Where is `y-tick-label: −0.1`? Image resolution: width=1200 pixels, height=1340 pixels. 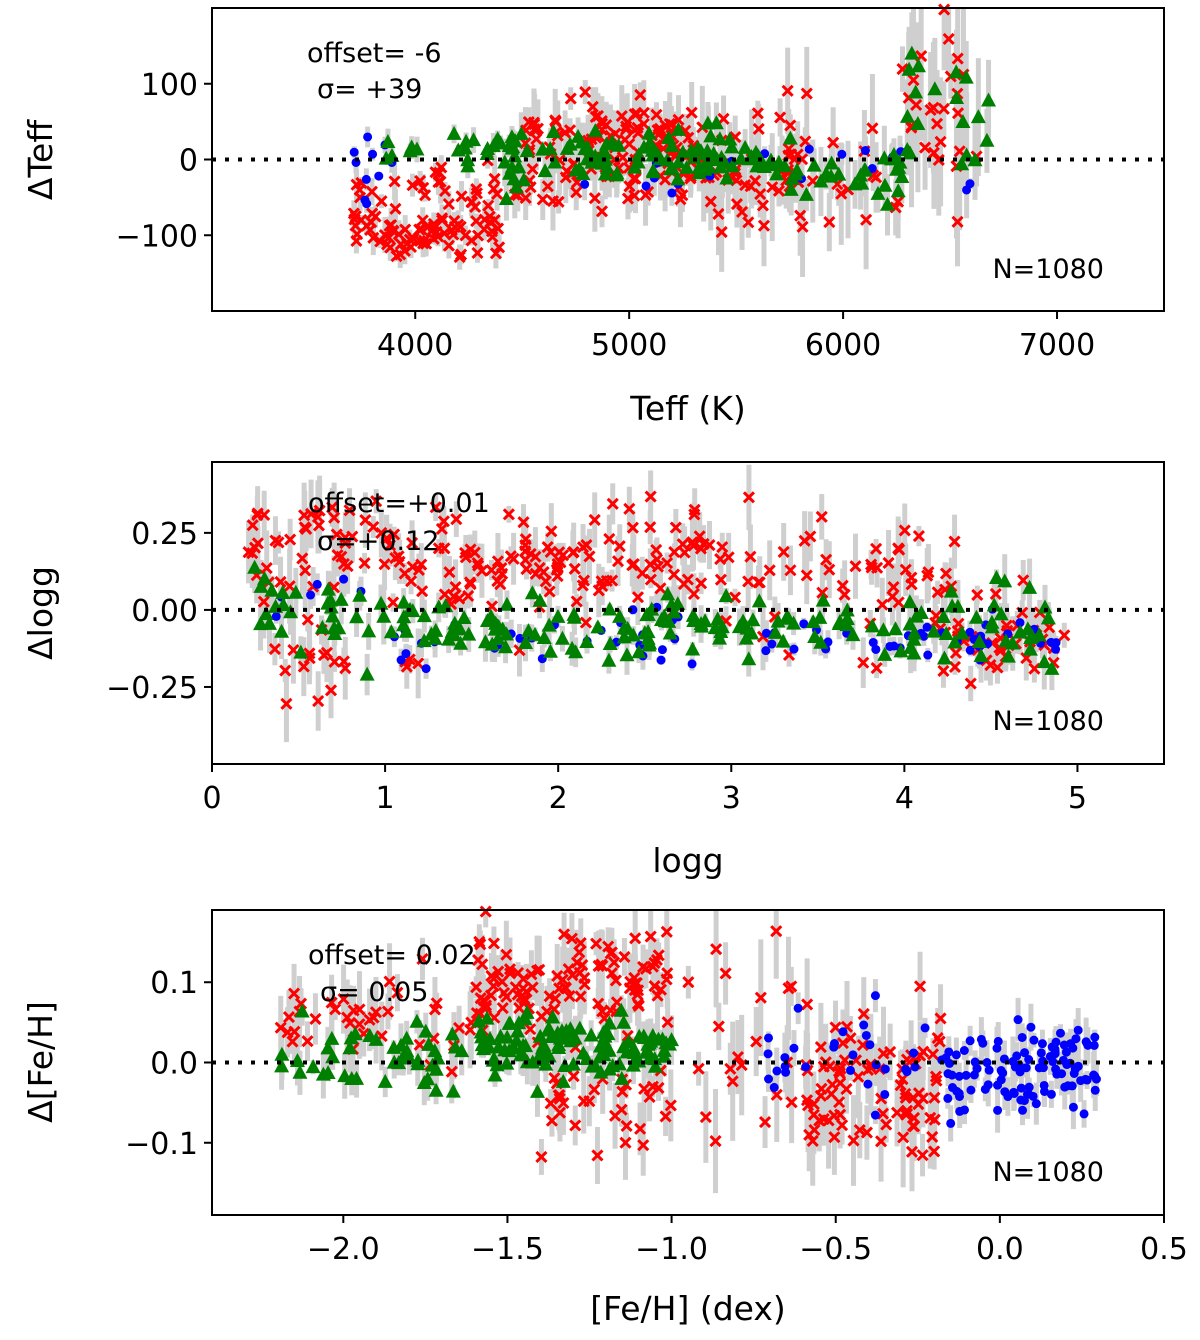 y-tick-label: −0.1 is located at coordinates (161, 1144).